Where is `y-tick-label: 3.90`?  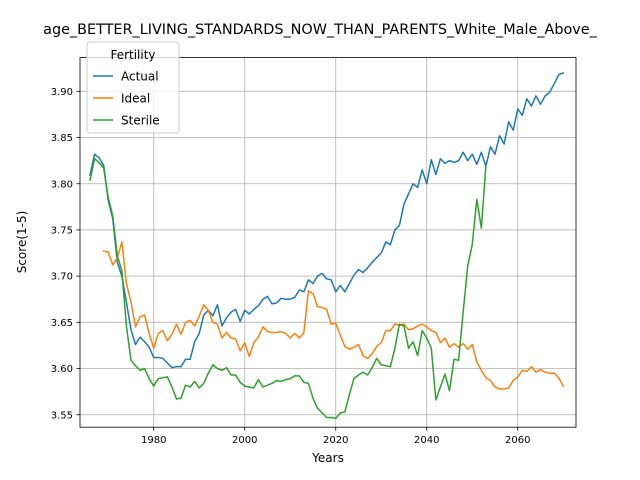
y-tick-label: 3.90 is located at coordinates (62, 92).